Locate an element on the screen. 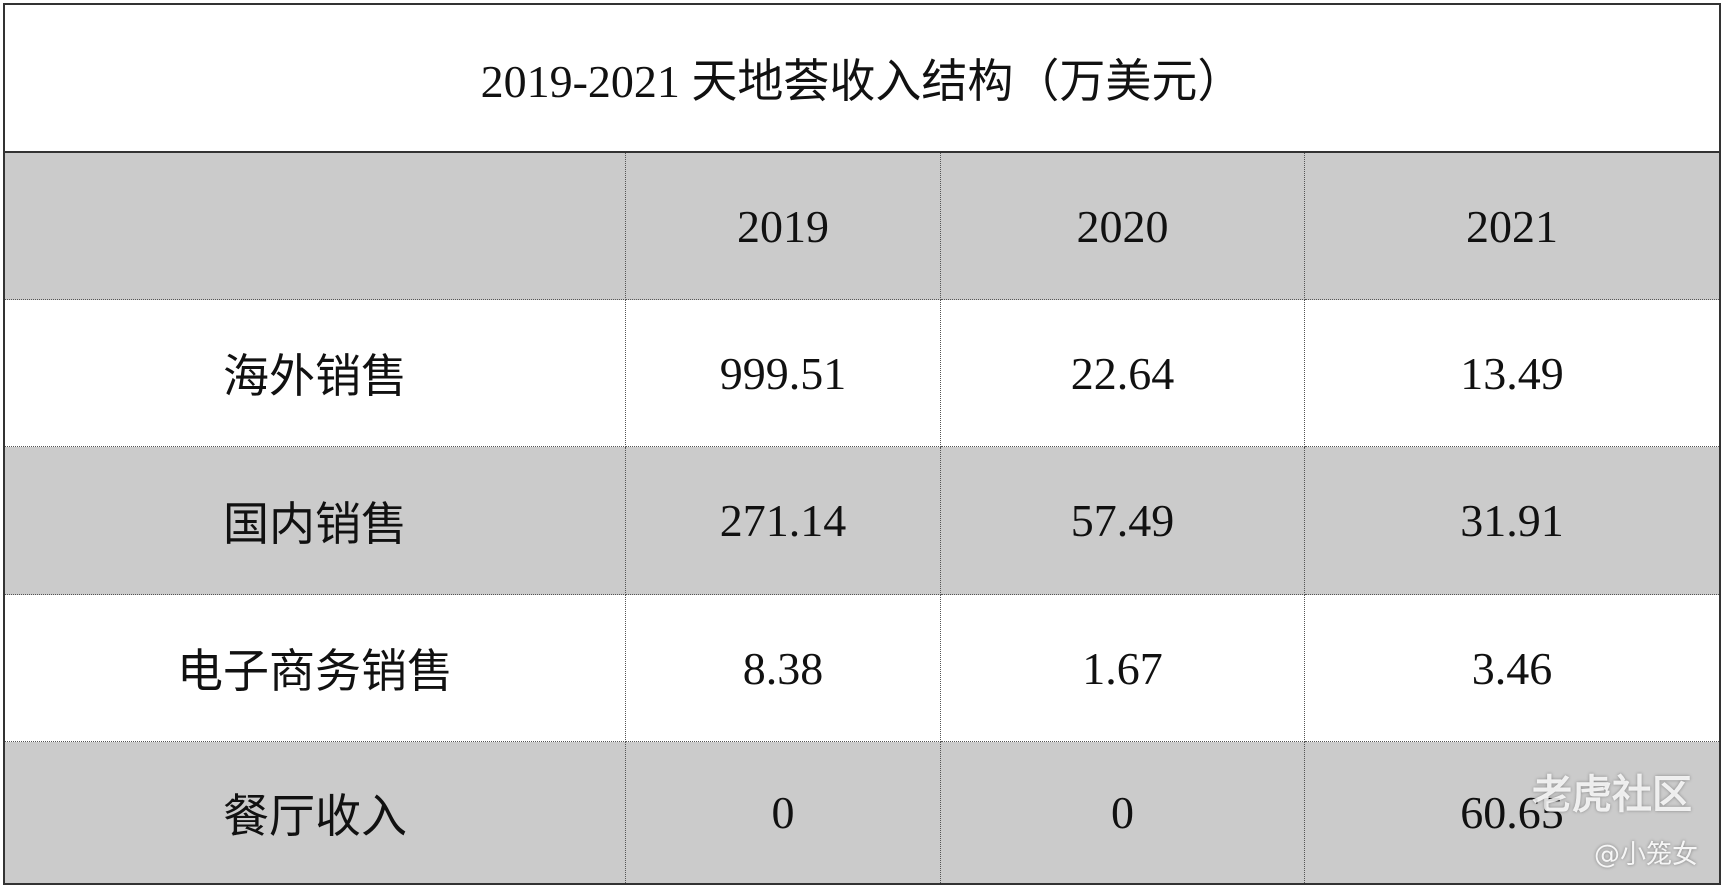  table-cell: 22.64 is located at coordinates (1123, 373).